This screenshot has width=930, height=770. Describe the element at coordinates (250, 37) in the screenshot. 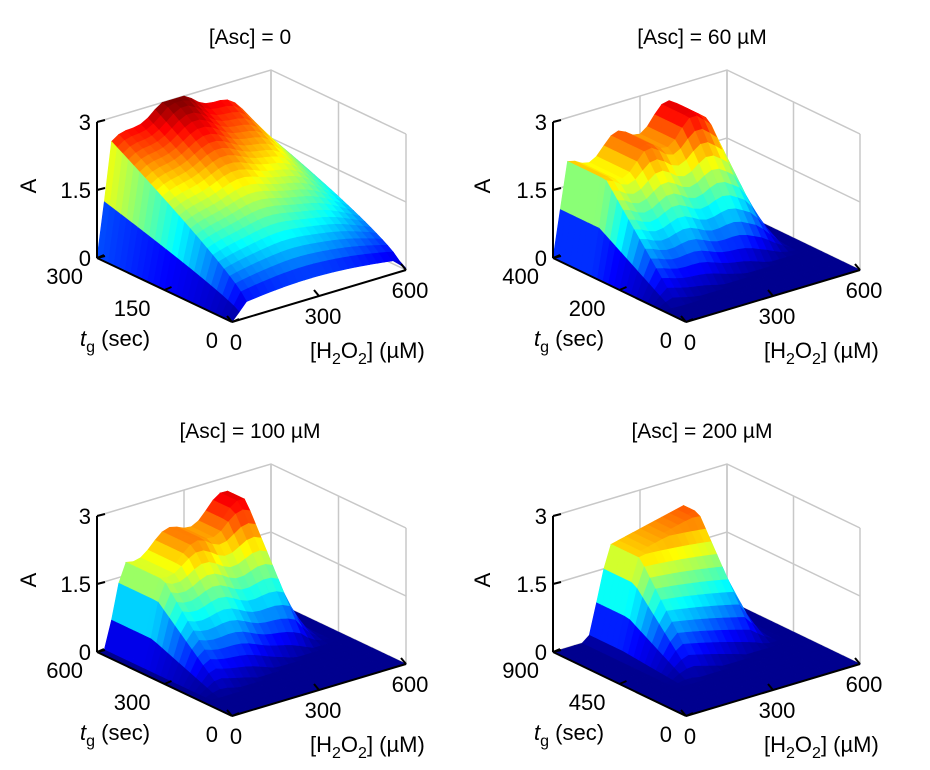

I see `chart-title: [Asc] = 0` at that location.